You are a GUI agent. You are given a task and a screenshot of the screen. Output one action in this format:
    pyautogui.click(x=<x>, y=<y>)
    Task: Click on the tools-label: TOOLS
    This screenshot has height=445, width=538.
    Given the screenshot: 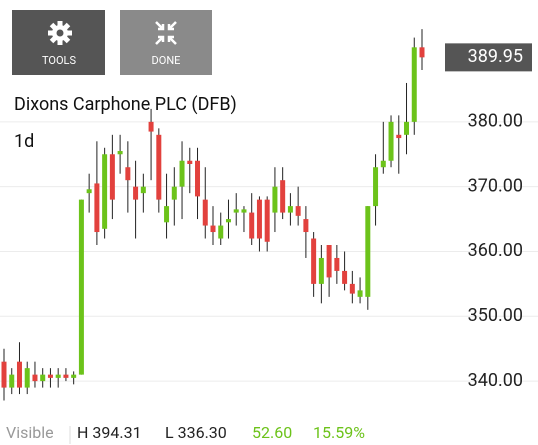 What is the action you would take?
    pyautogui.click(x=59, y=60)
    